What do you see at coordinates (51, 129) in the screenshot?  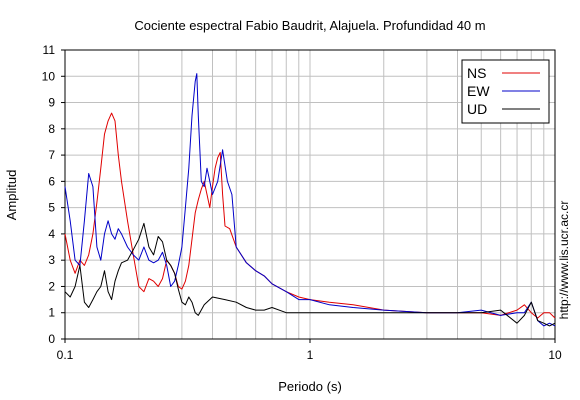 I see `y-tick-label: 8` at bounding box center [51, 129].